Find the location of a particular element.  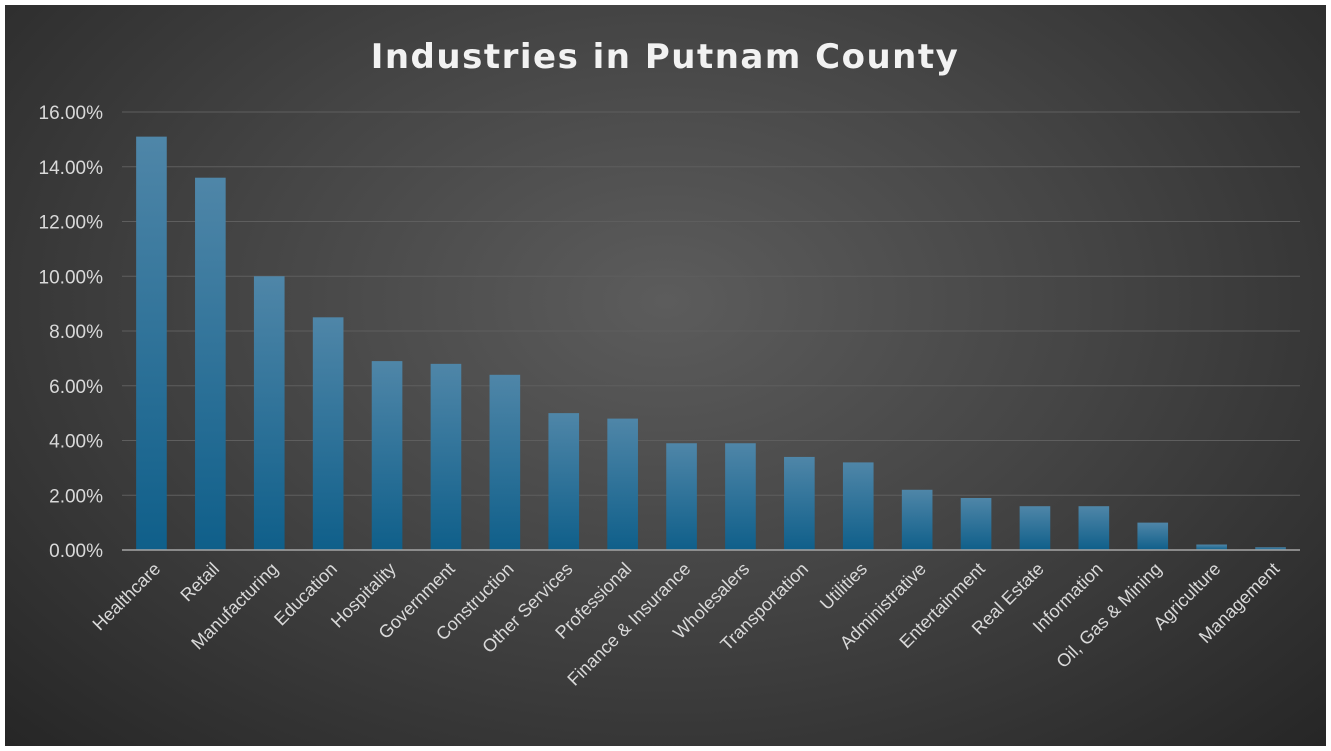

y-tick-label: 0.00% is located at coordinates (76, 551).